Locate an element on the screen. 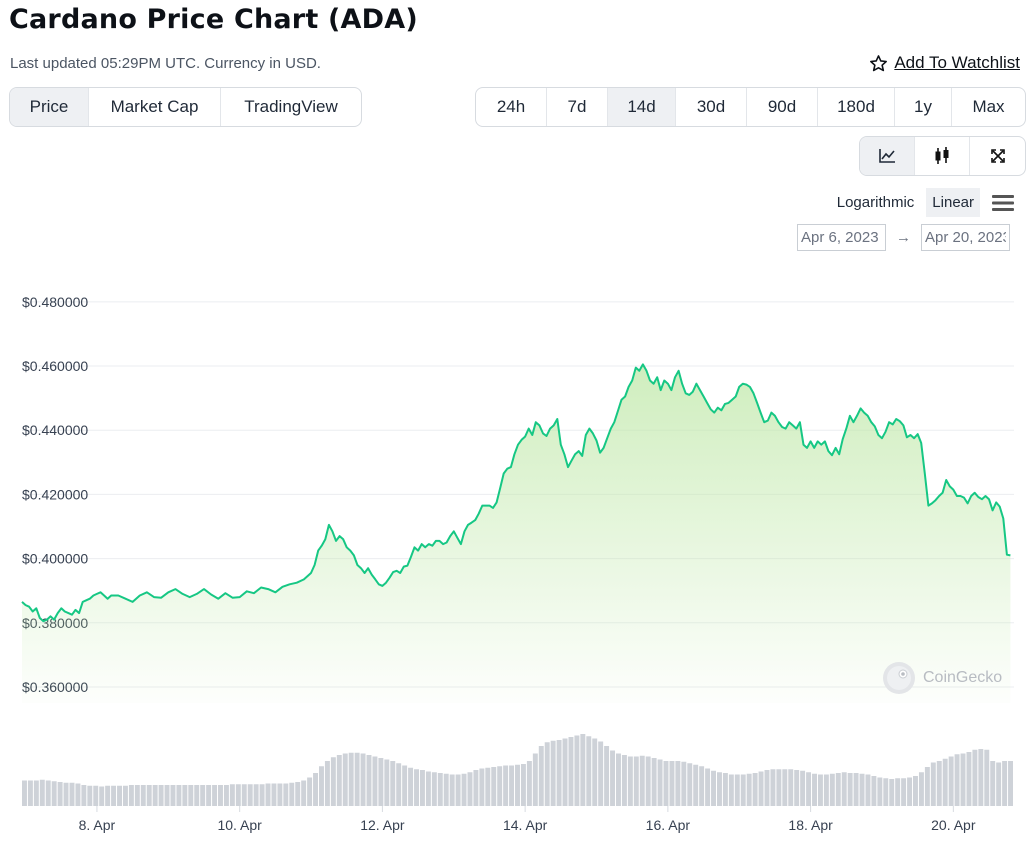 The height and width of the screenshot is (842, 1036). y-tick-label: $0.420000 is located at coordinates (55, 494).